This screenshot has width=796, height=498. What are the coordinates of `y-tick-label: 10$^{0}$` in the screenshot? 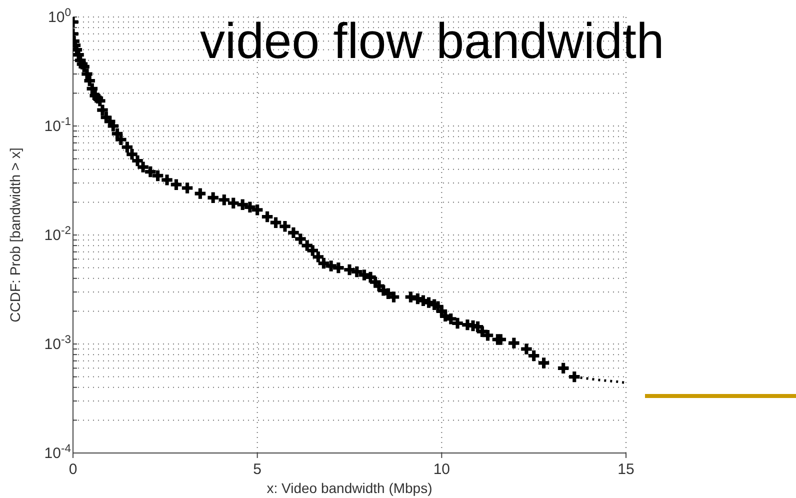 It's located at (59, 16).